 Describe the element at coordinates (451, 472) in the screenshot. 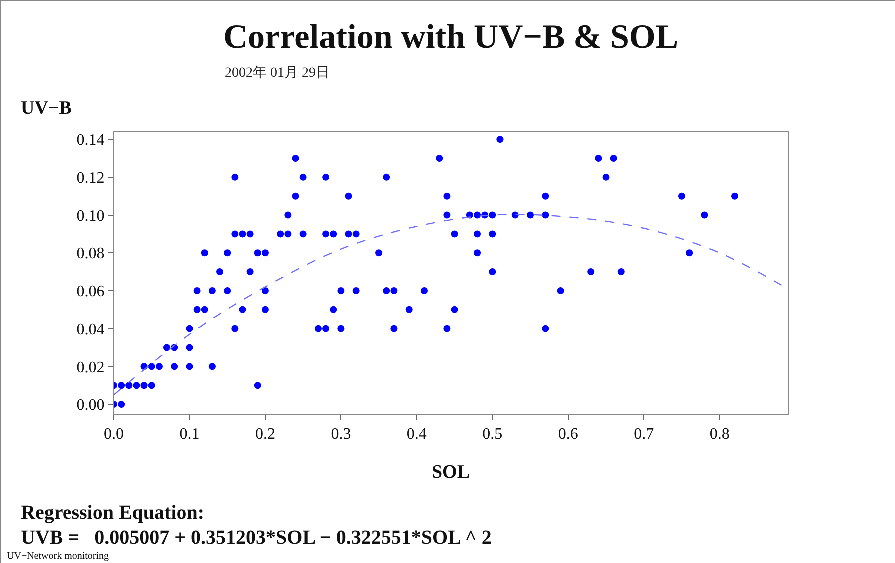

I see `x-axis-title: SOL` at that location.